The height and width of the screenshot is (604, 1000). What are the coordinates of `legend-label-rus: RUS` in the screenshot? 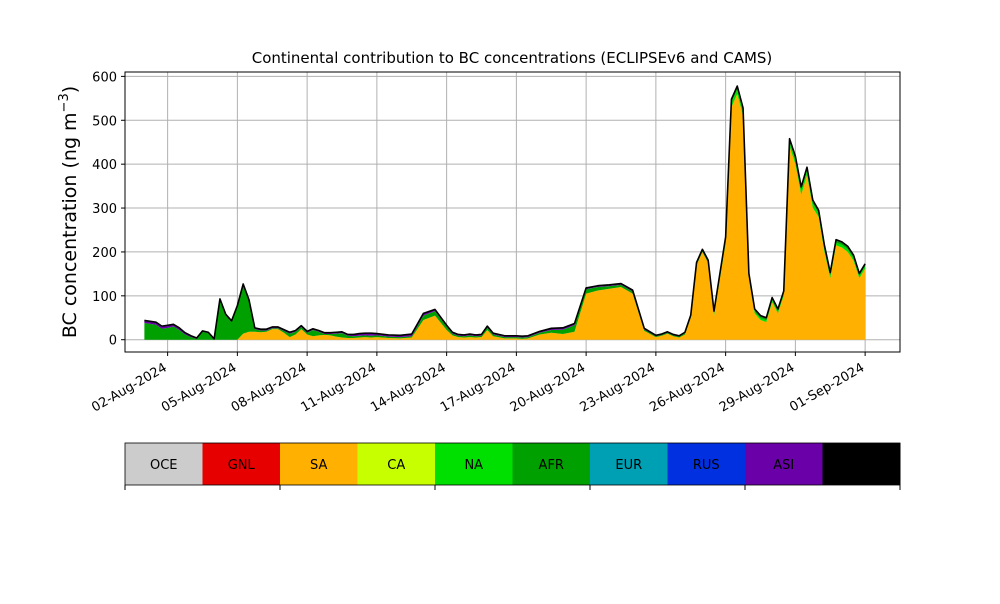 It's located at (706, 465).